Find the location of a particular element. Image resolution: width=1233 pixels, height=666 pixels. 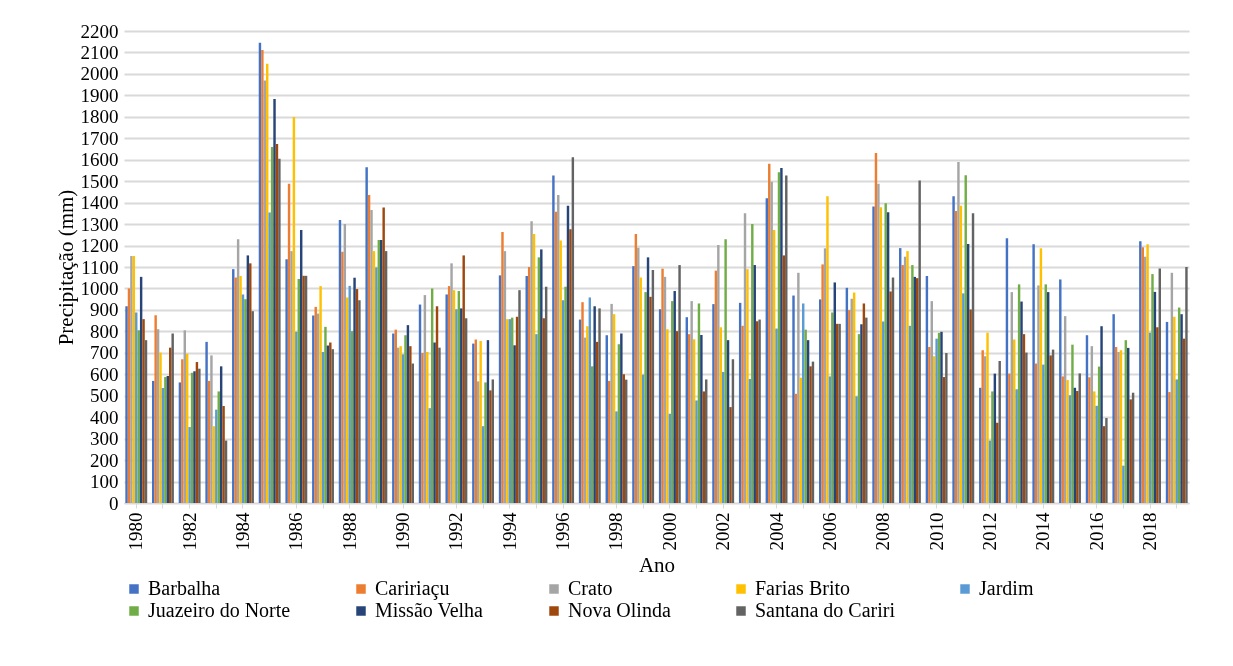

x-tick-label: 1992 is located at coordinates (456, 531).